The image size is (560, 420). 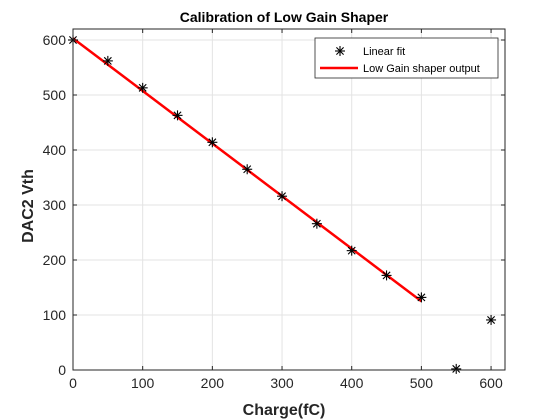 I want to click on legend-label-linear-fit: Linear fit, so click(x=384, y=52).